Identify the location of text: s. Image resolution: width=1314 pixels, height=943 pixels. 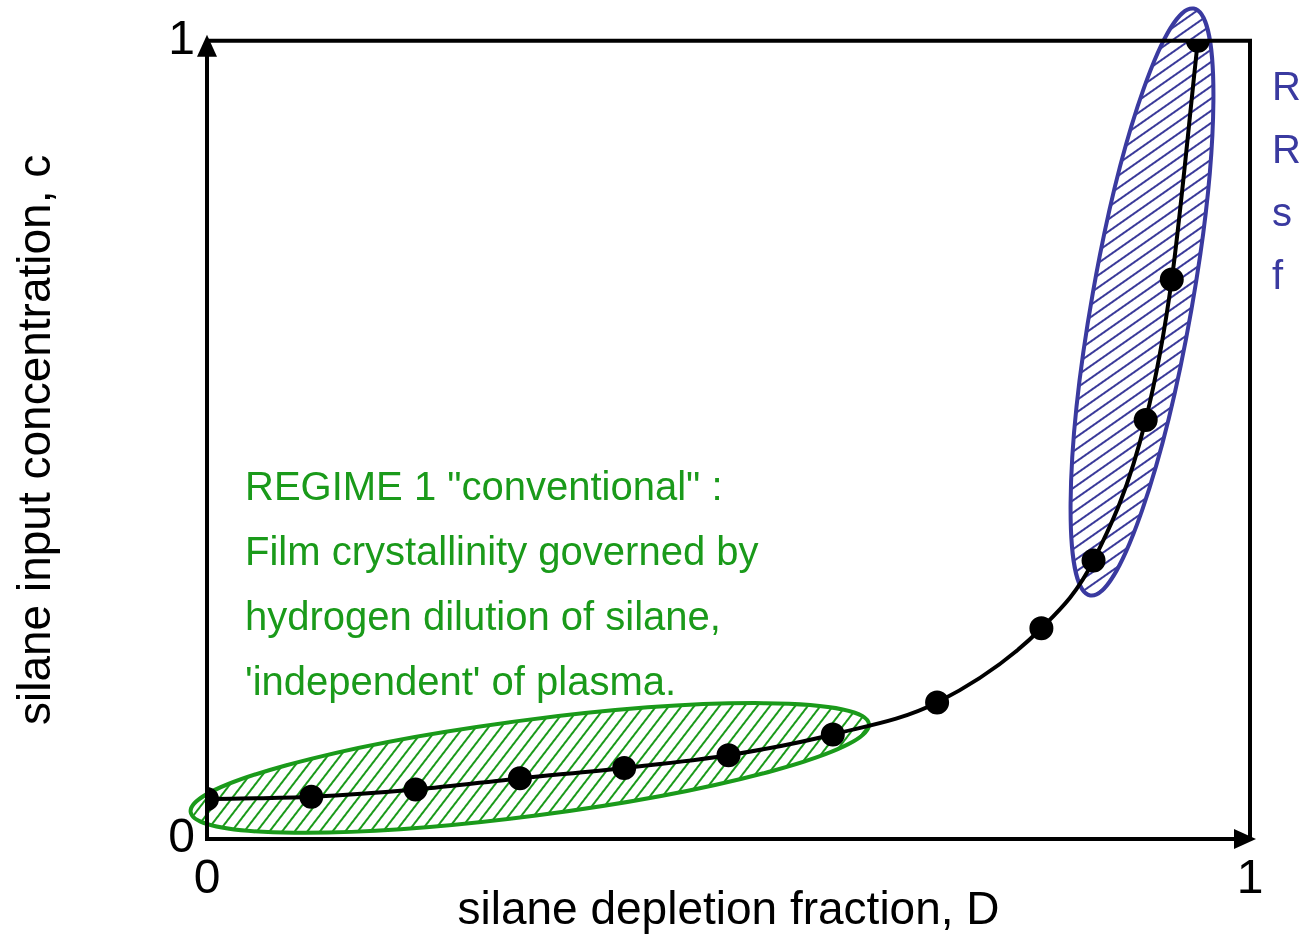
(1282, 212).